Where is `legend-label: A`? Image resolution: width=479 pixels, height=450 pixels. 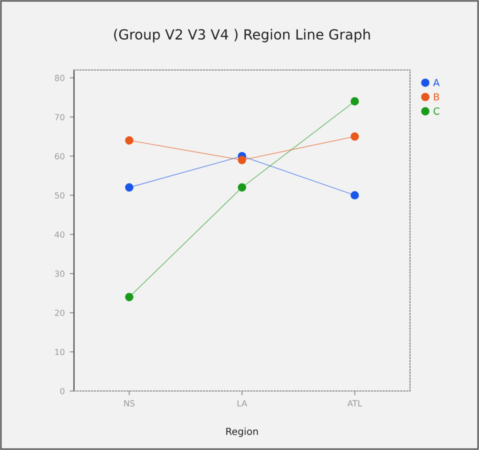 legend-label: A is located at coordinates (436, 82).